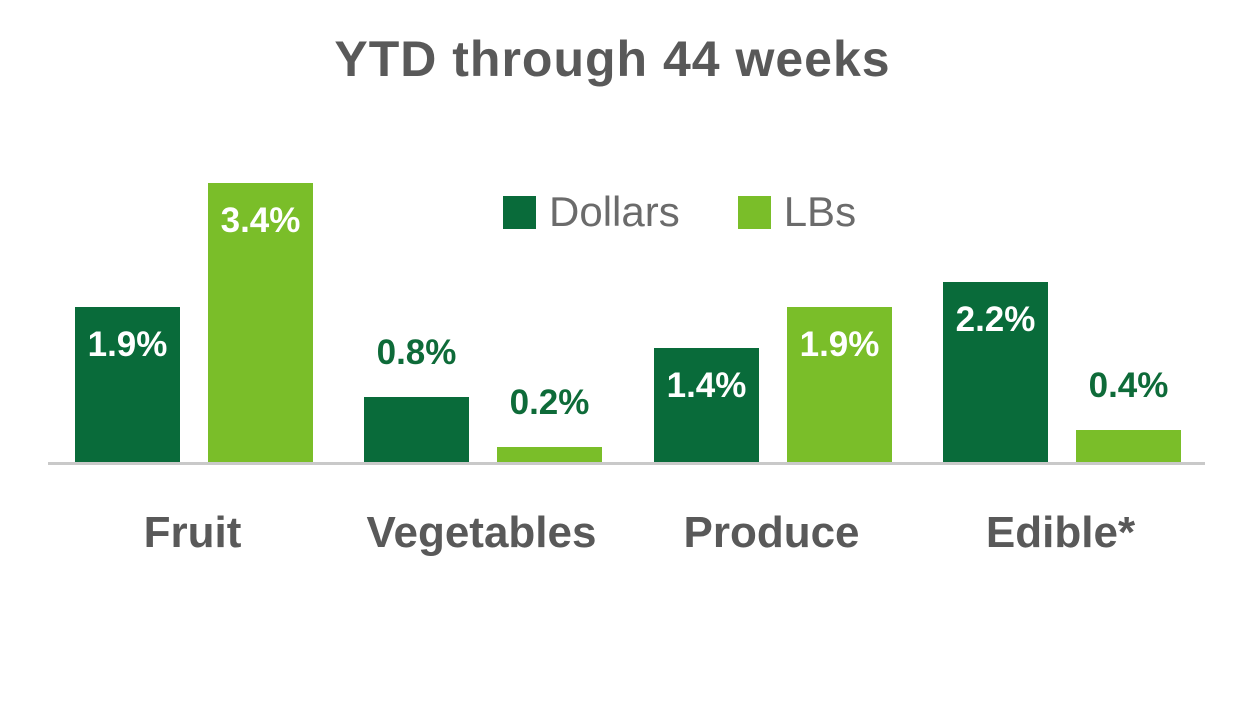 The height and width of the screenshot is (717, 1255). Describe the element at coordinates (260, 323) in the screenshot. I see `bar-lbs-fruit: 3.4%` at that location.